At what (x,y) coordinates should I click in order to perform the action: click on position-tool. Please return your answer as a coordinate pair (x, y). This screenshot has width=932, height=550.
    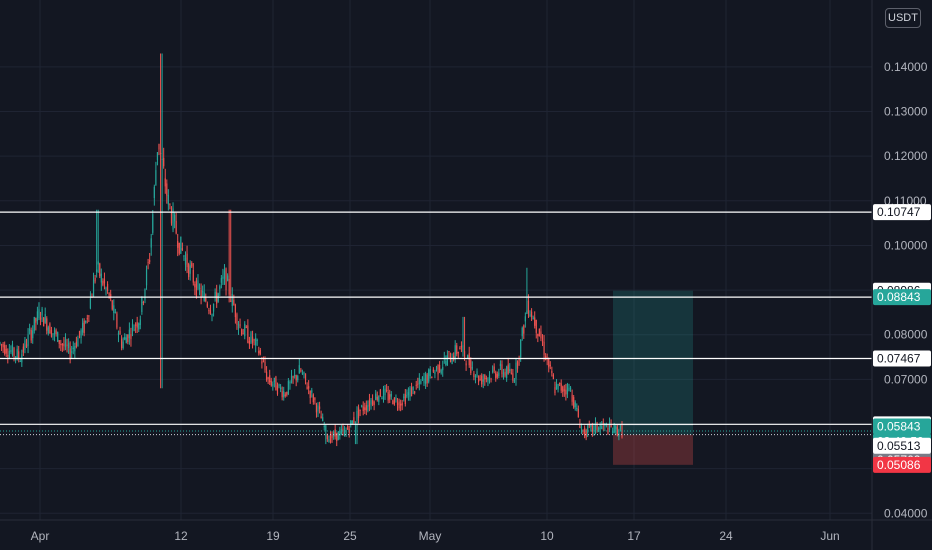
    Looking at the image, I should click on (653, 377).